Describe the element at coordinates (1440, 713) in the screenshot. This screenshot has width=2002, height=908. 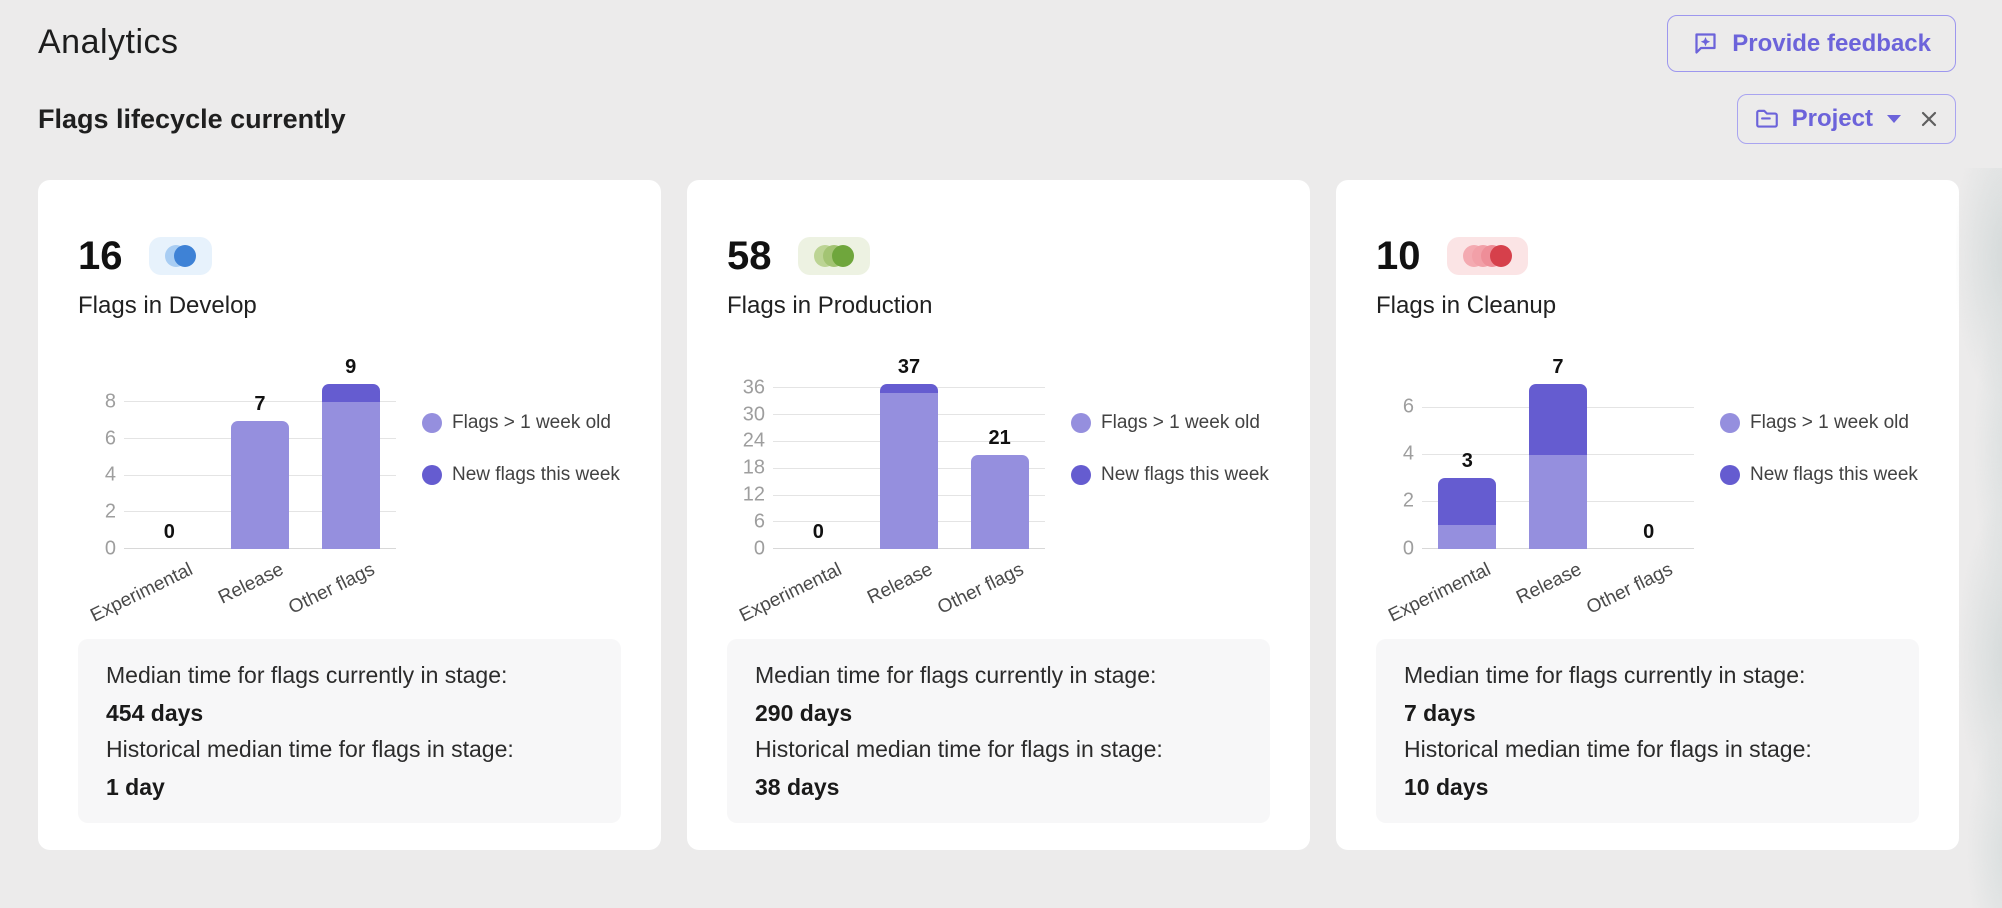
I see `median-current-value: 7 days` at that location.